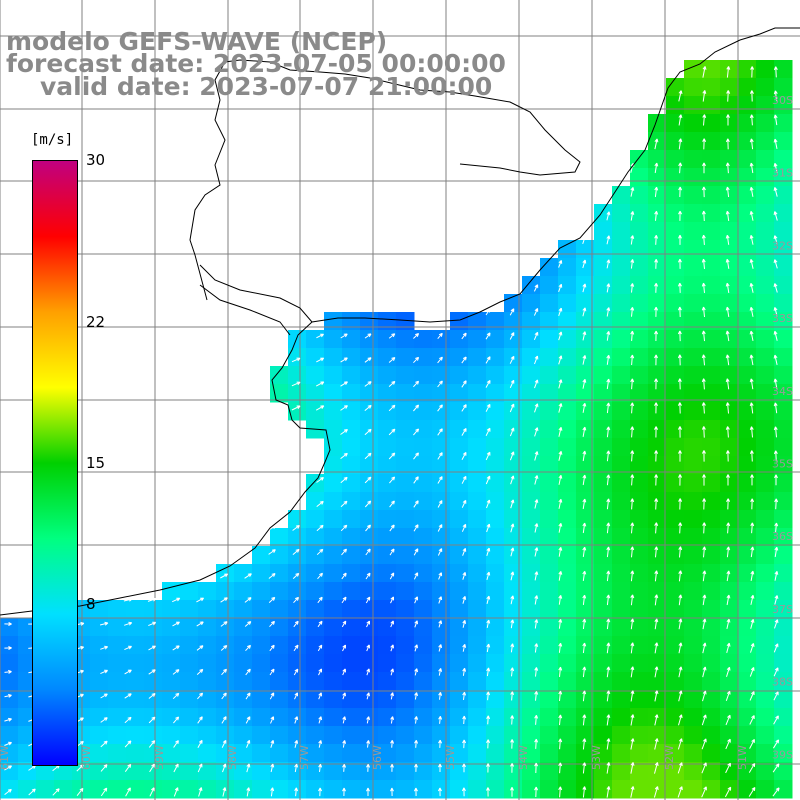 The height and width of the screenshot is (800, 800). Describe the element at coordinates (782, 391) in the screenshot. I see `latitude-label: 34S` at that location.